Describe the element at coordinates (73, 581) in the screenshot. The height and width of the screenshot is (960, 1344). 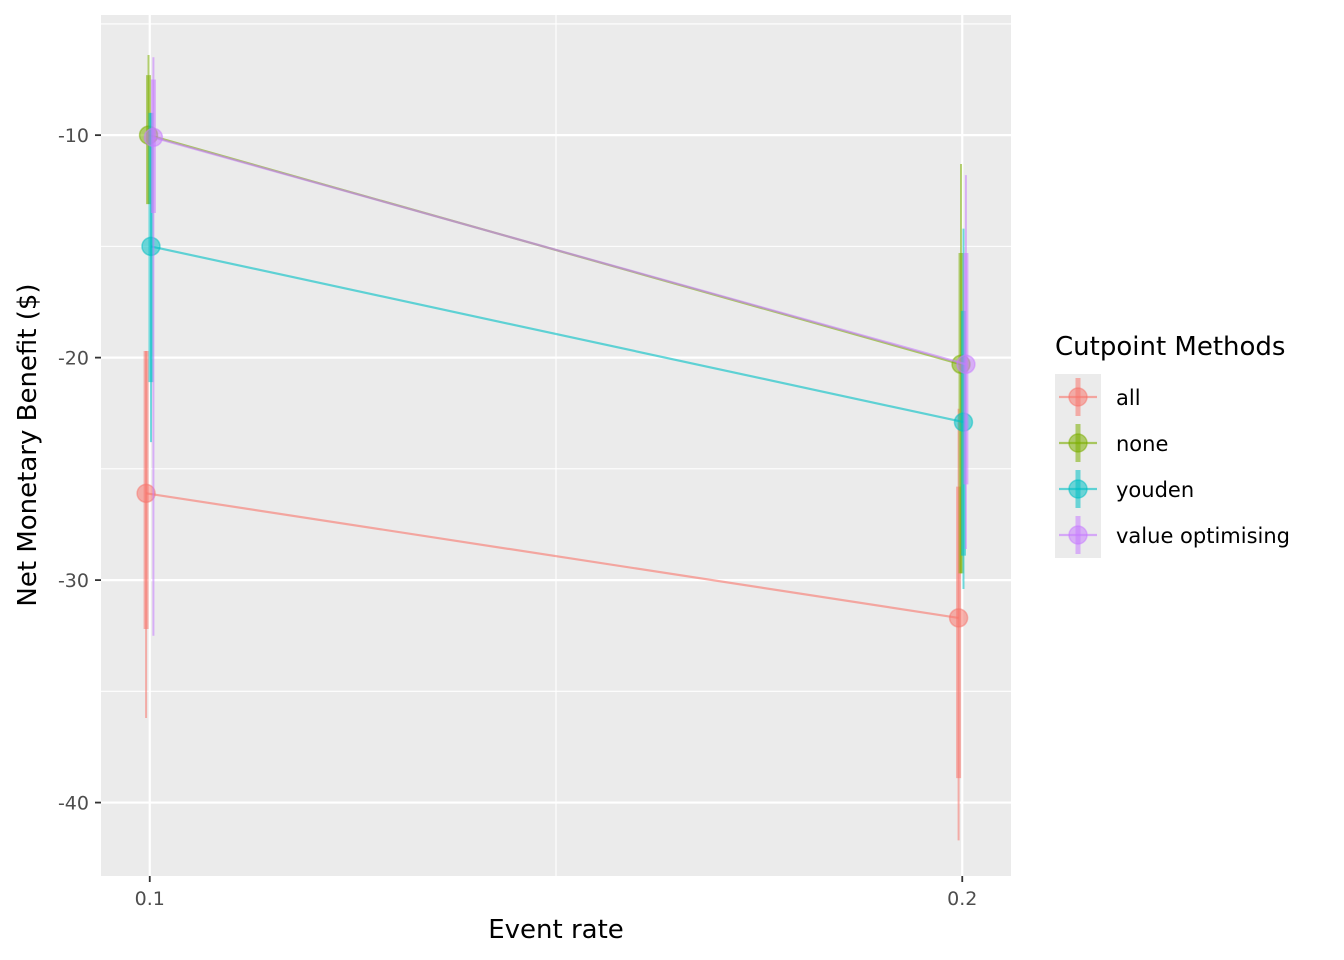
I see `y-tick-label: -30` at that location.